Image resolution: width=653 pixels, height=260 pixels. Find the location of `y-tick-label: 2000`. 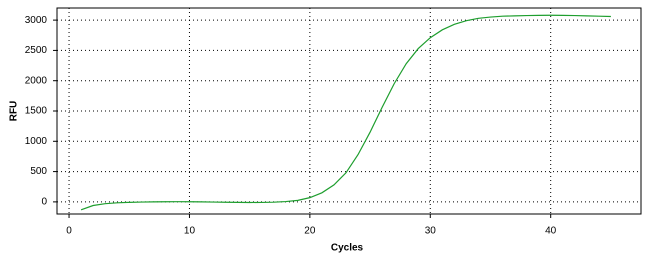

y-tick-label: 2000 is located at coordinates (36, 80).